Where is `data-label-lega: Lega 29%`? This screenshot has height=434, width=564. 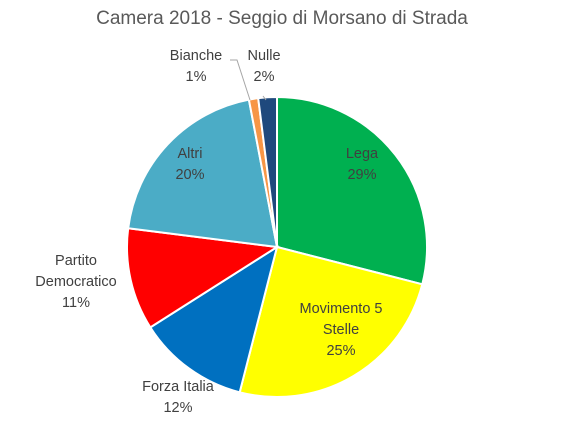 data-label-lega: Lega 29% is located at coordinates (362, 164).